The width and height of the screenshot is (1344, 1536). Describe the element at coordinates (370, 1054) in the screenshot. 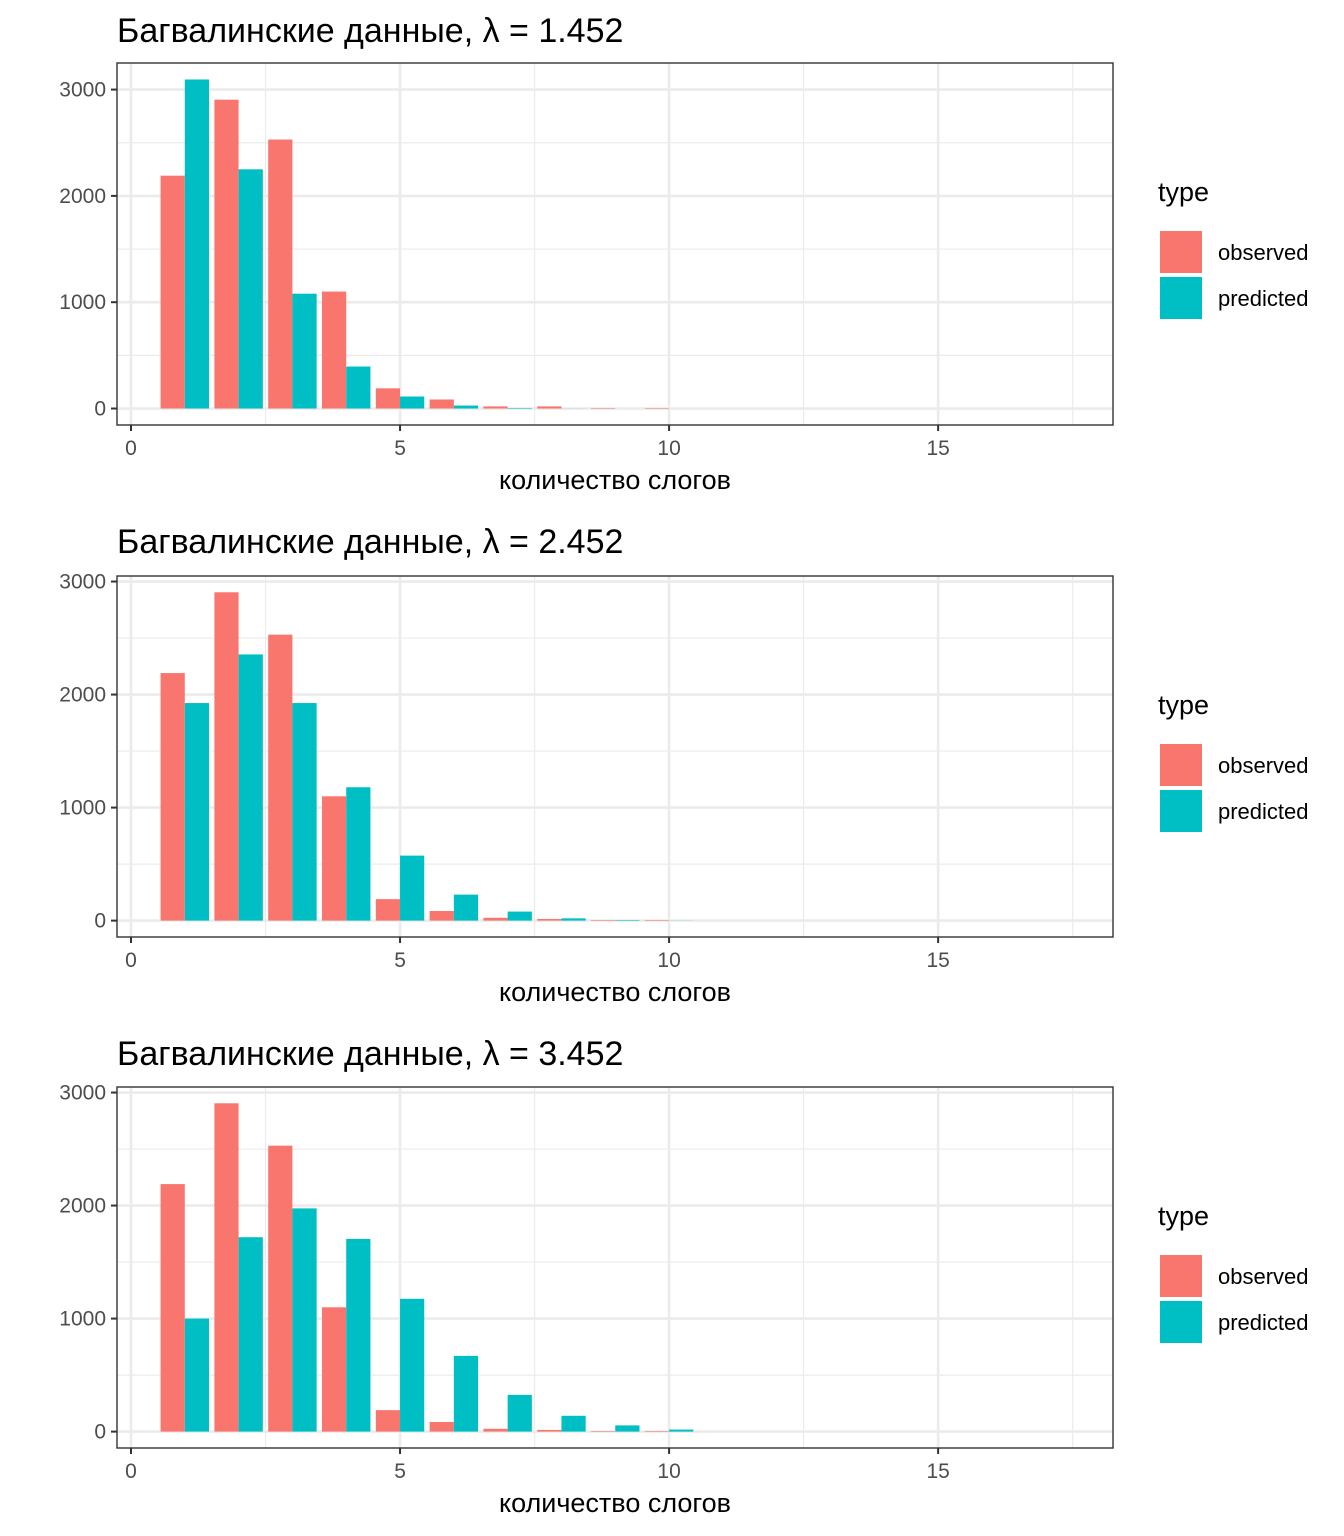

I see `chart-title: Багвалинские данные, λ = 3.452` at that location.